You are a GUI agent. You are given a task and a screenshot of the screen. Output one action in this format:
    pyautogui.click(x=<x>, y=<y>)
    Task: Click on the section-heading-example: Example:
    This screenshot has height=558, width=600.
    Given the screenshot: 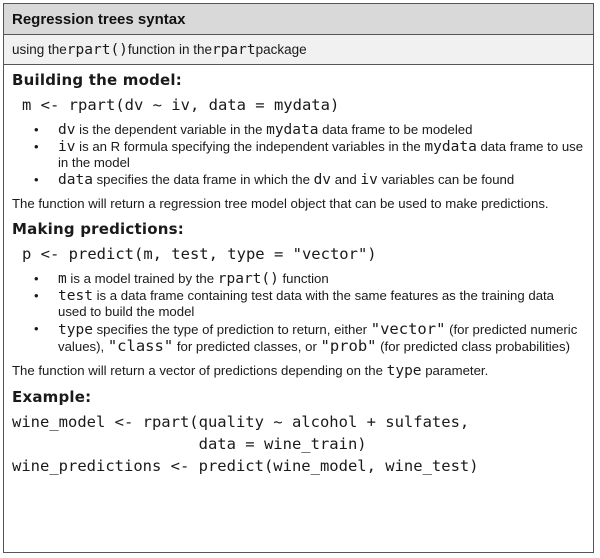 What is the action you would take?
    pyautogui.click(x=52, y=397)
    